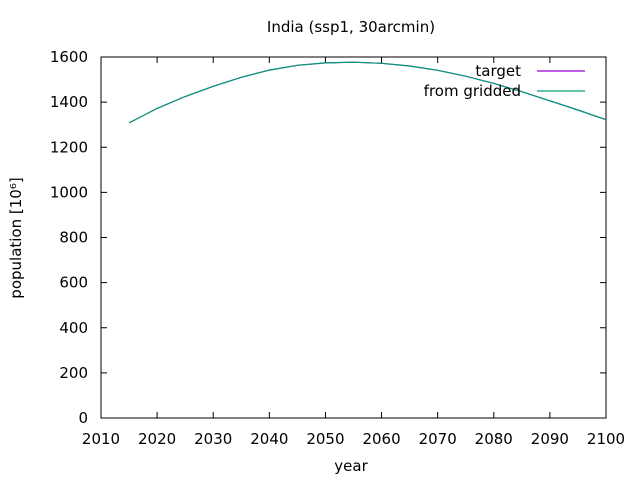 This screenshot has width=640, height=480. Describe the element at coordinates (213, 439) in the screenshot. I see `x-tick-label: 2030` at that location.